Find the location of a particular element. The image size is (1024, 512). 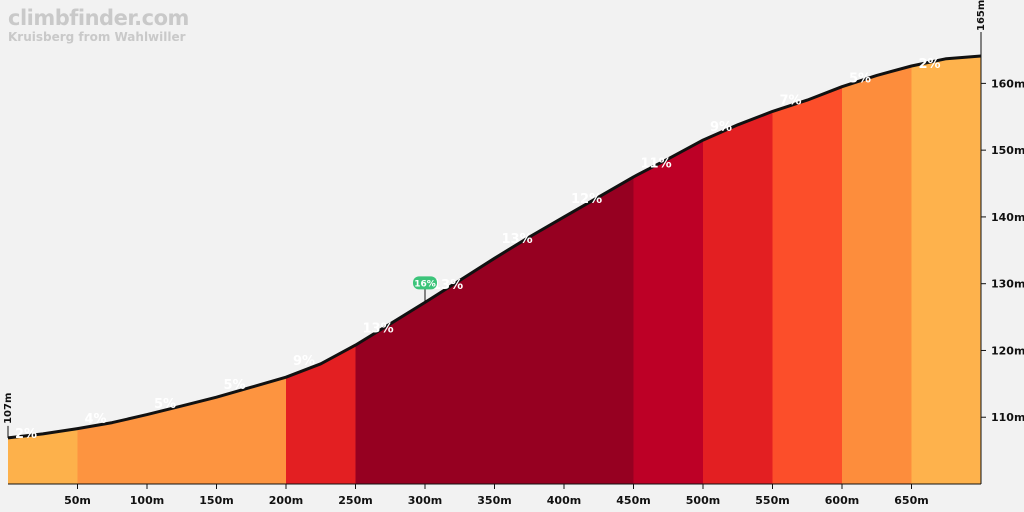

grade-label-2: 4% is located at coordinates (96, 419).